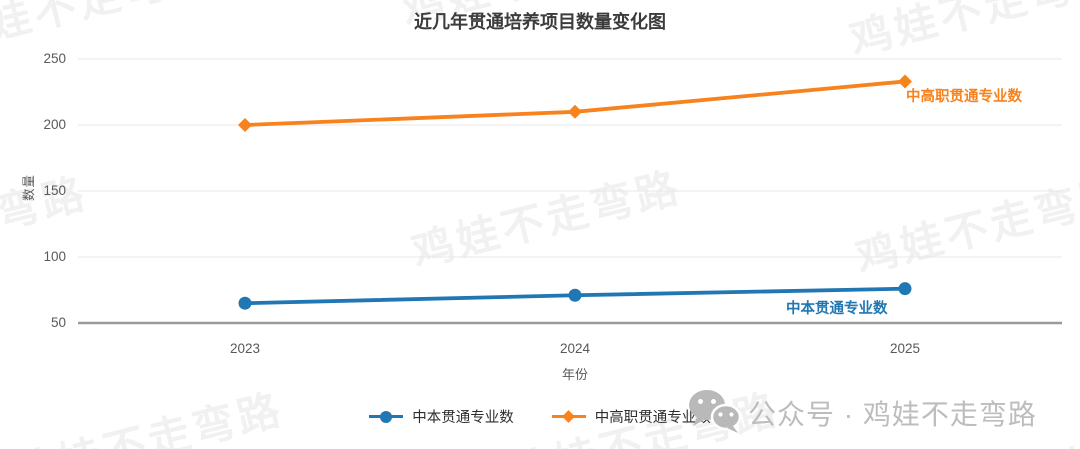 The image size is (1080, 449). What do you see at coordinates (33, 224) in the screenshot?
I see `y-axis-tick-labels: 50 100 150 200 250` at bounding box center [33, 224].